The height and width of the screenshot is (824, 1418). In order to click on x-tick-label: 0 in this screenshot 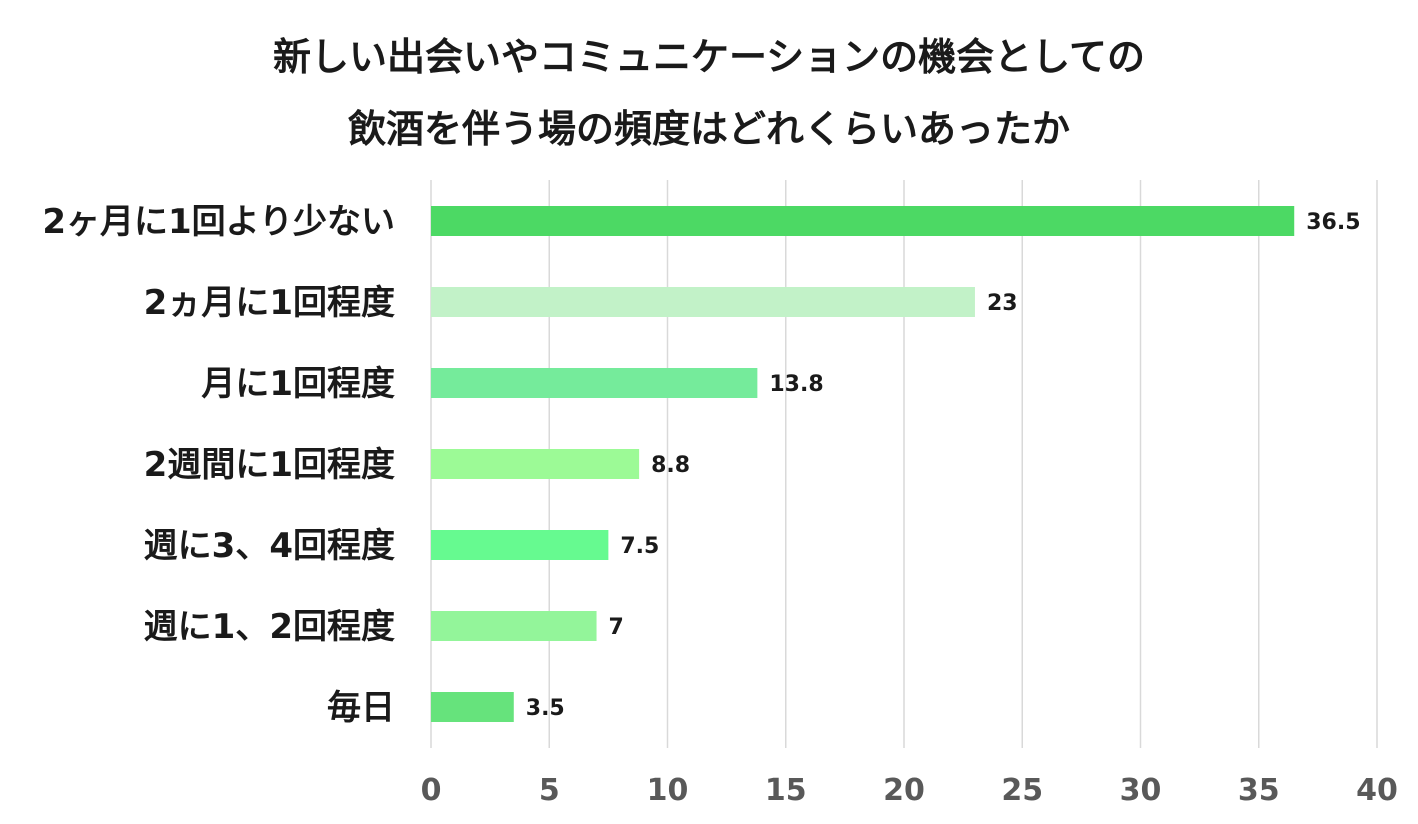, I will do `click(431, 790)`.